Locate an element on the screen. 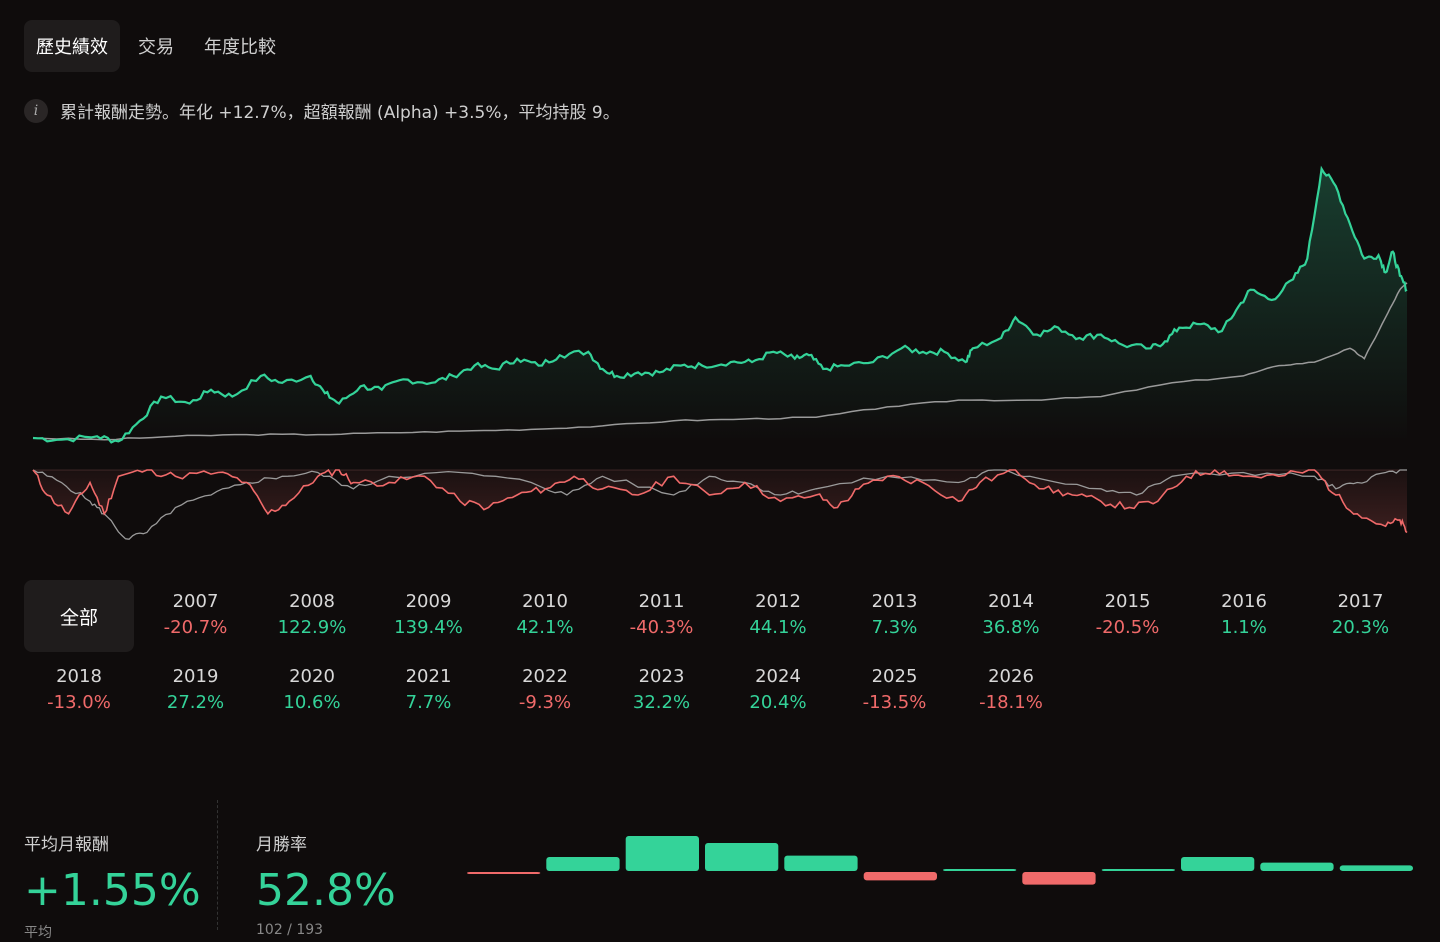  win-rate-label: 月勝率 is located at coordinates (281, 845).